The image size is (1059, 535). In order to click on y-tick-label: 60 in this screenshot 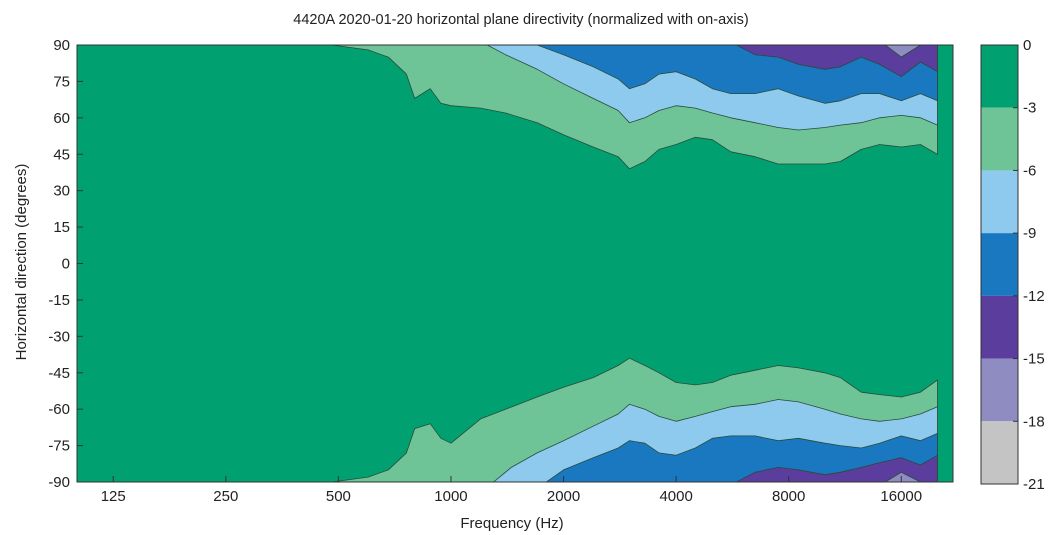, I will do `click(61, 118)`.